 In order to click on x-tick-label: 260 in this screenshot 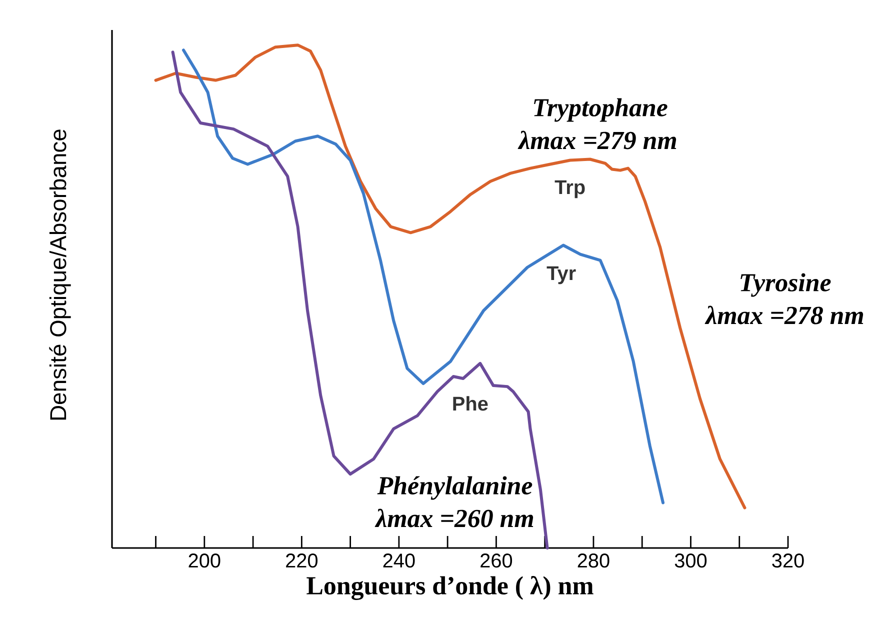, I will do `click(496, 561)`.